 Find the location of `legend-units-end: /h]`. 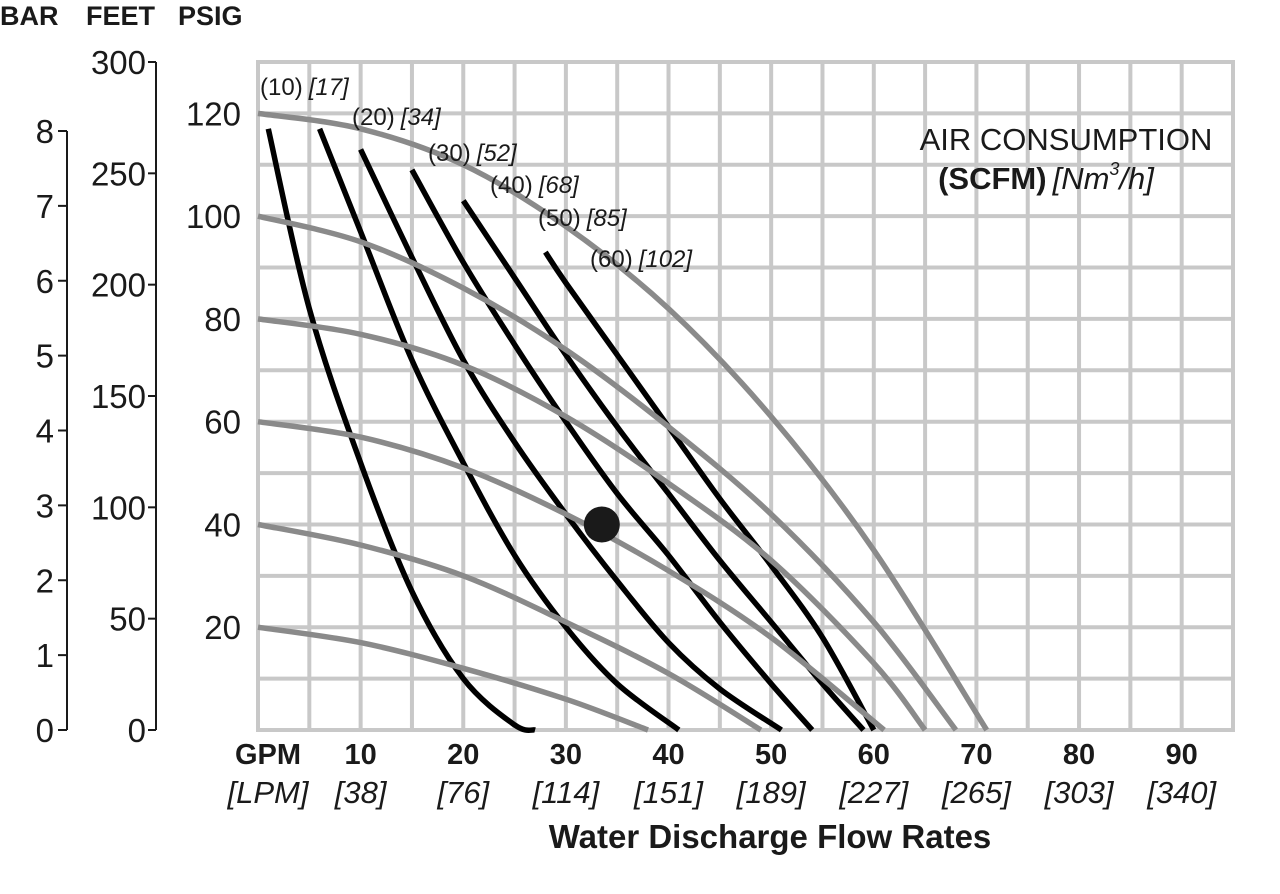

legend-units-end: /h] is located at coordinates (1136, 178).